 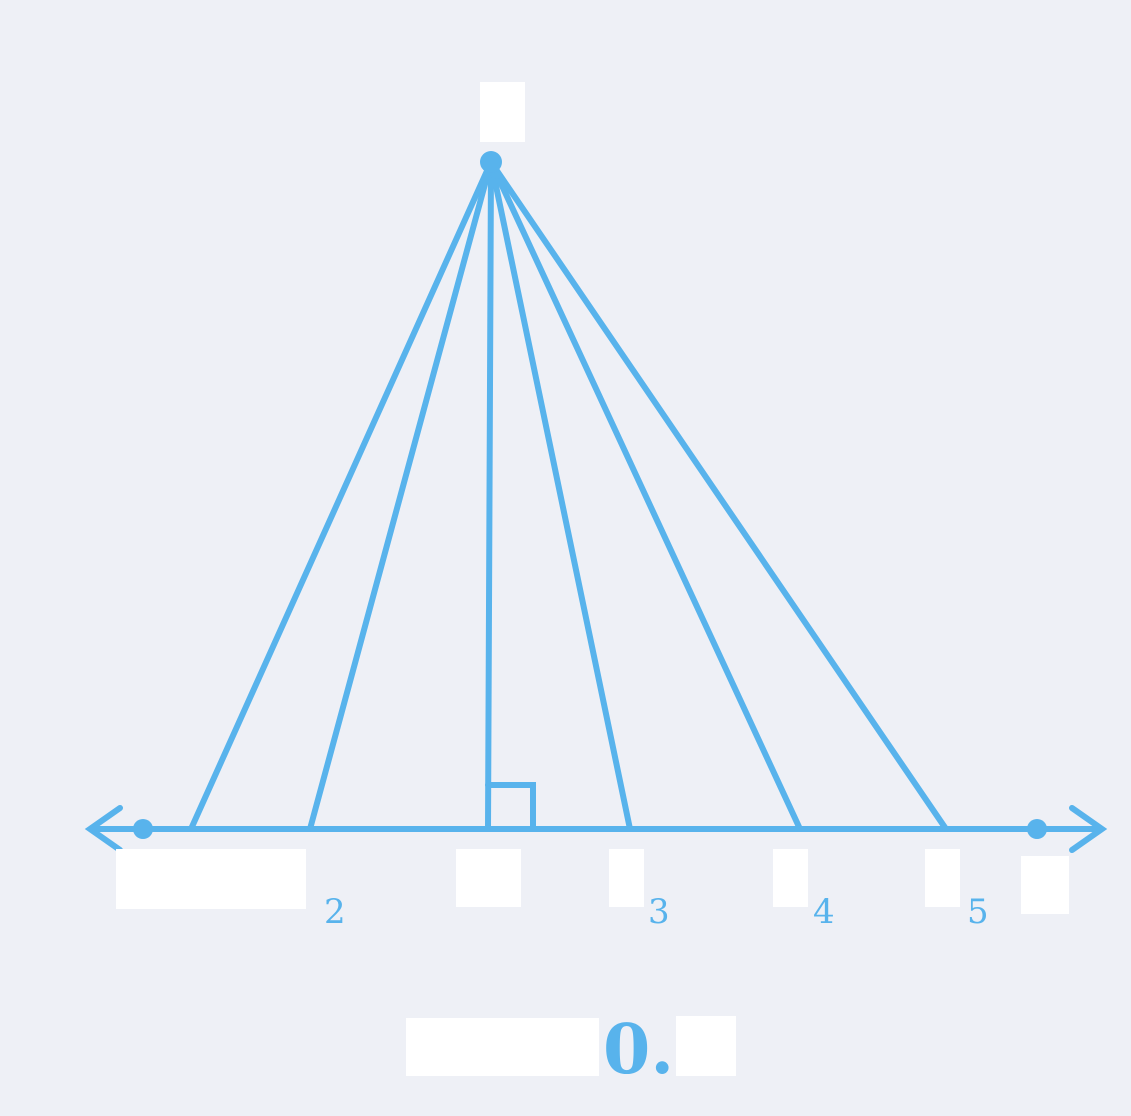 I want to click on apex-point, so click(x=491, y=162).